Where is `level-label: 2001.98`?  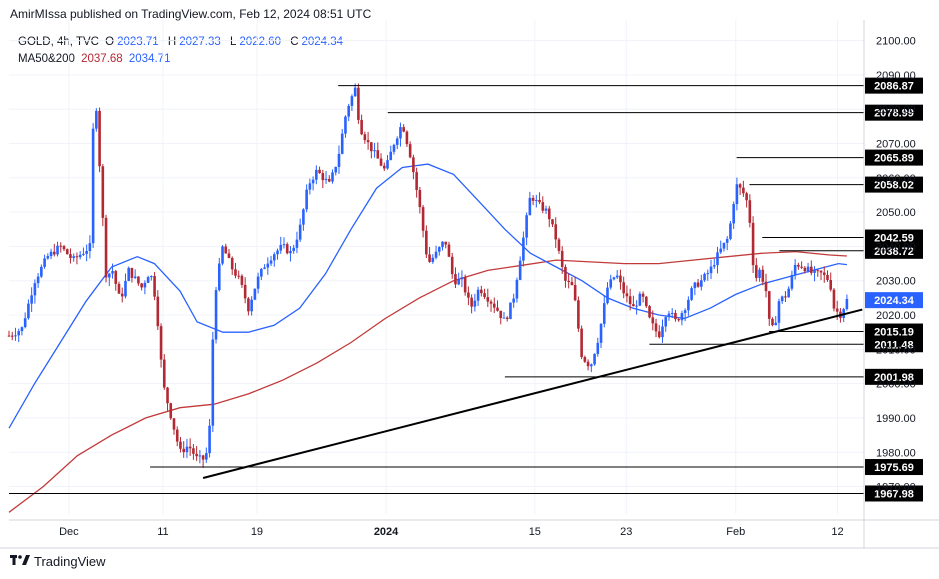 level-label: 2001.98 is located at coordinates (894, 378).